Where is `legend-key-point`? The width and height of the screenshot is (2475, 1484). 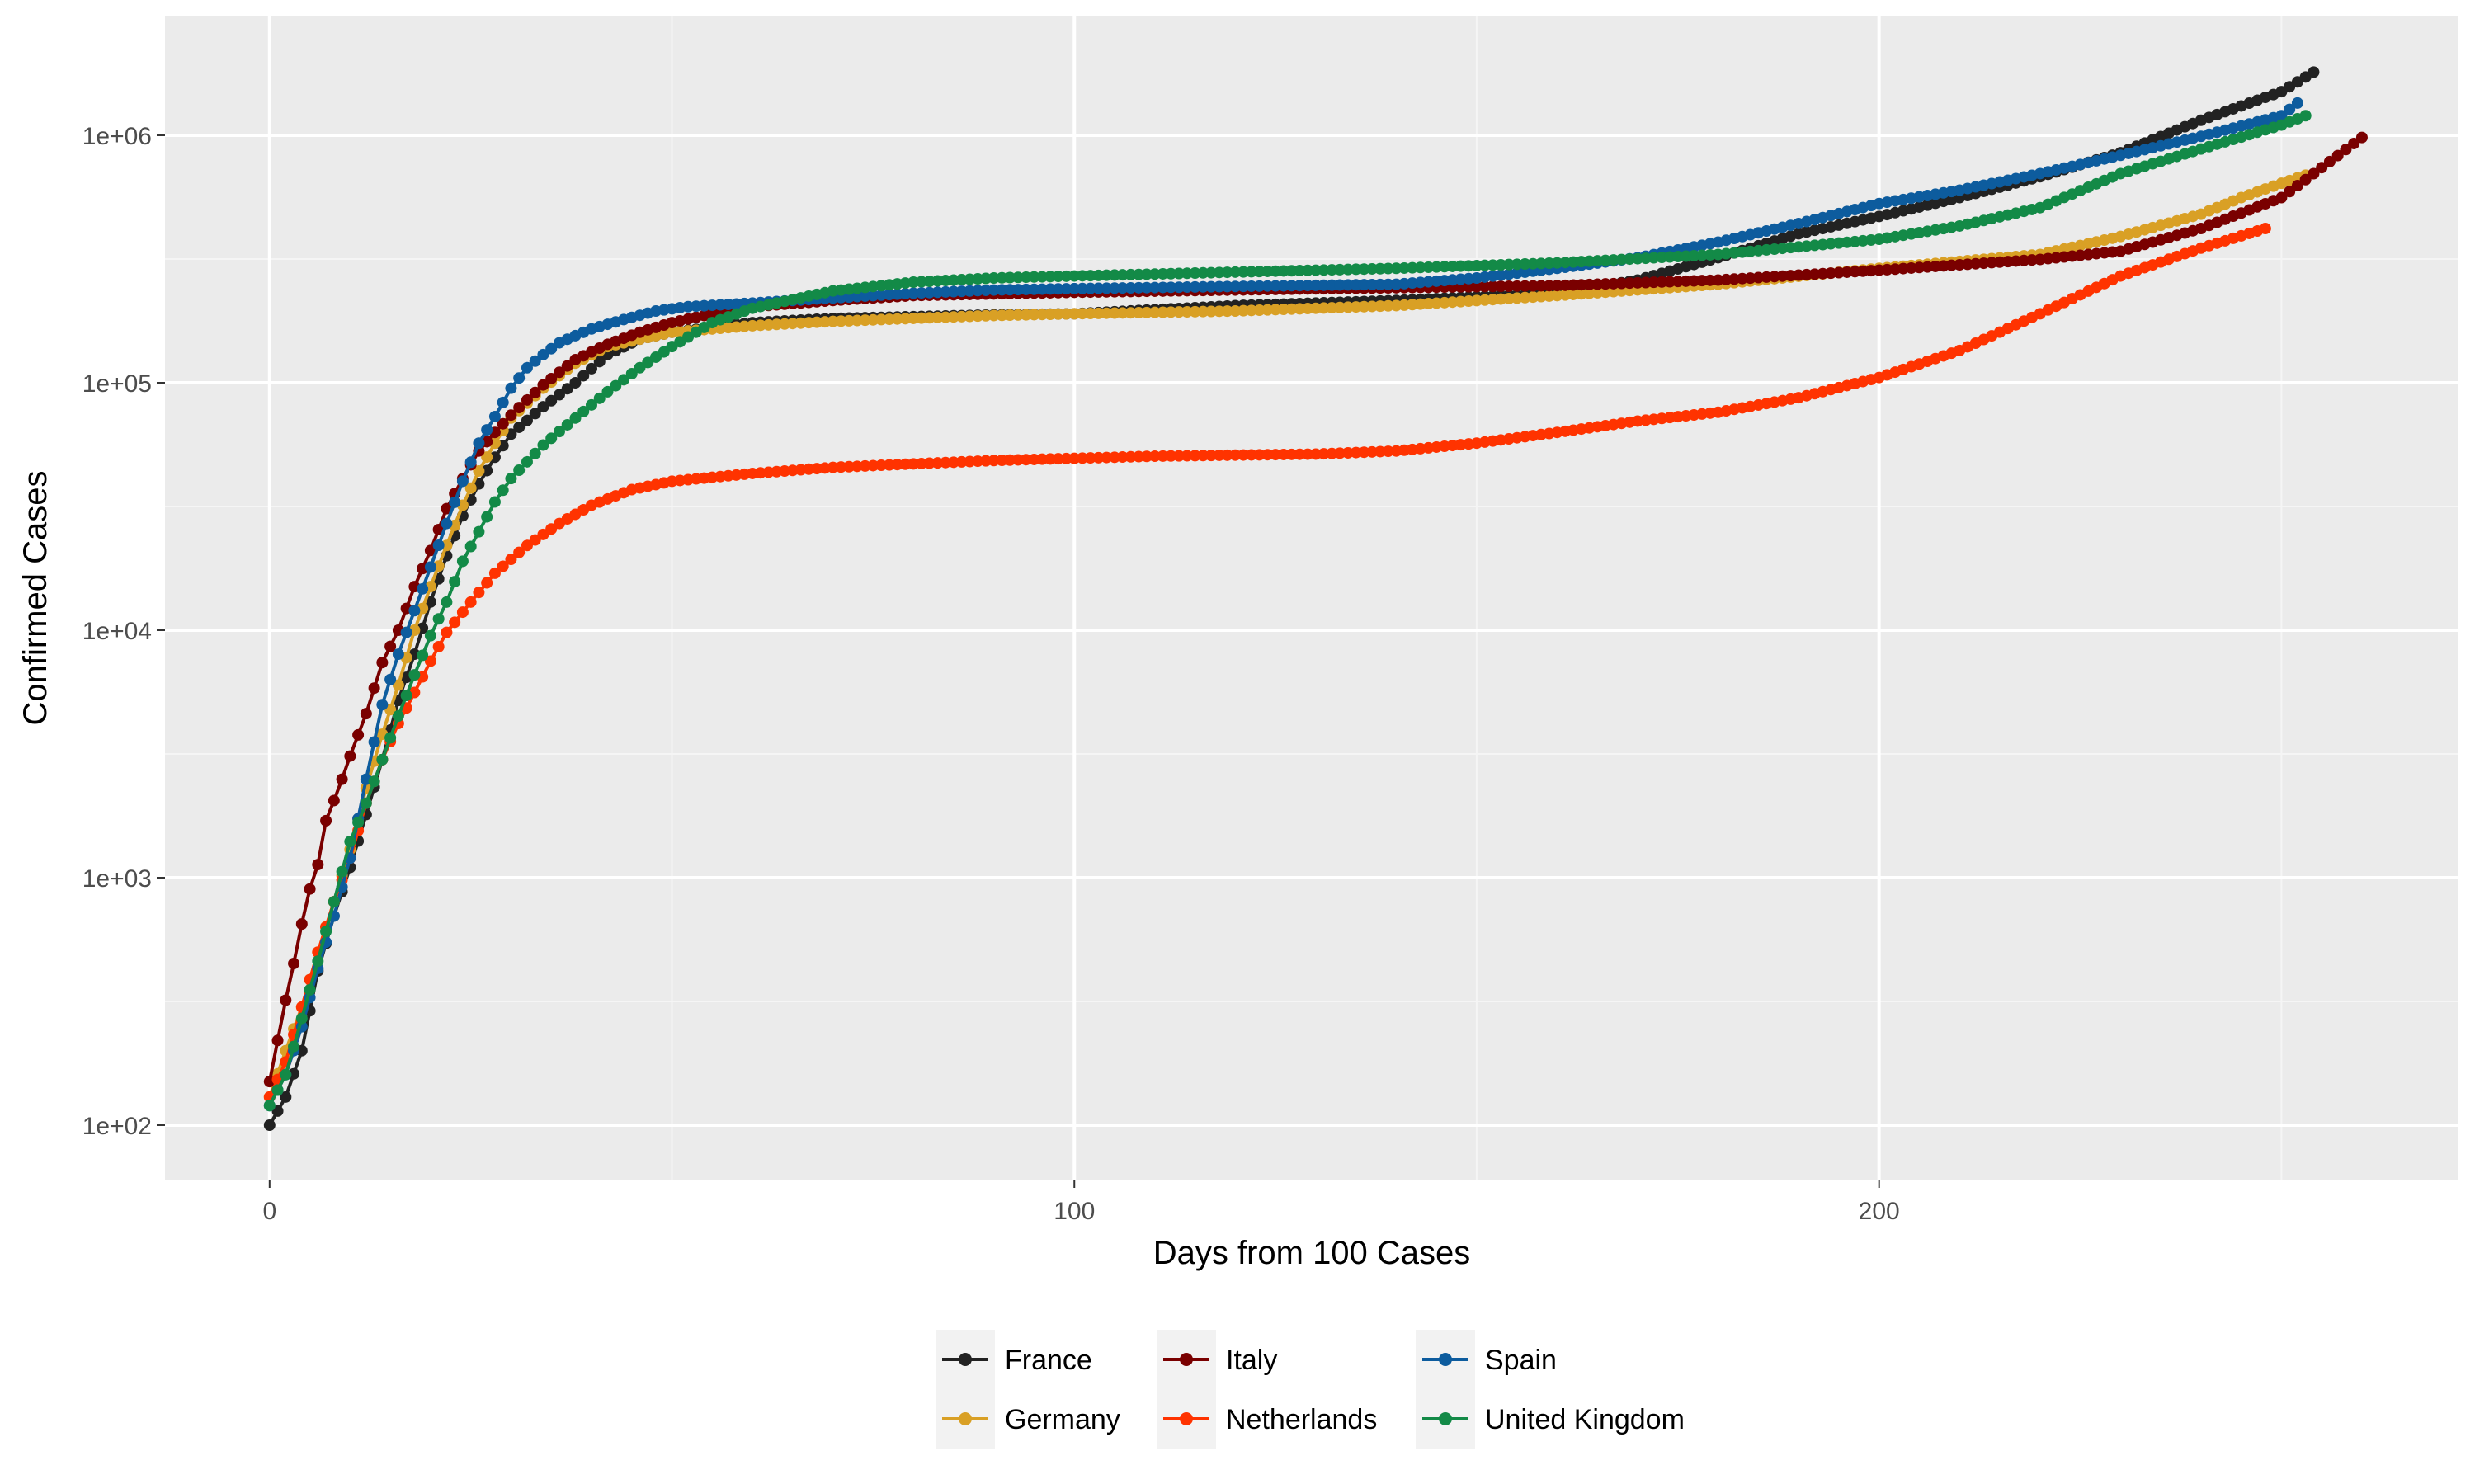
legend-key-point is located at coordinates (965, 1418).